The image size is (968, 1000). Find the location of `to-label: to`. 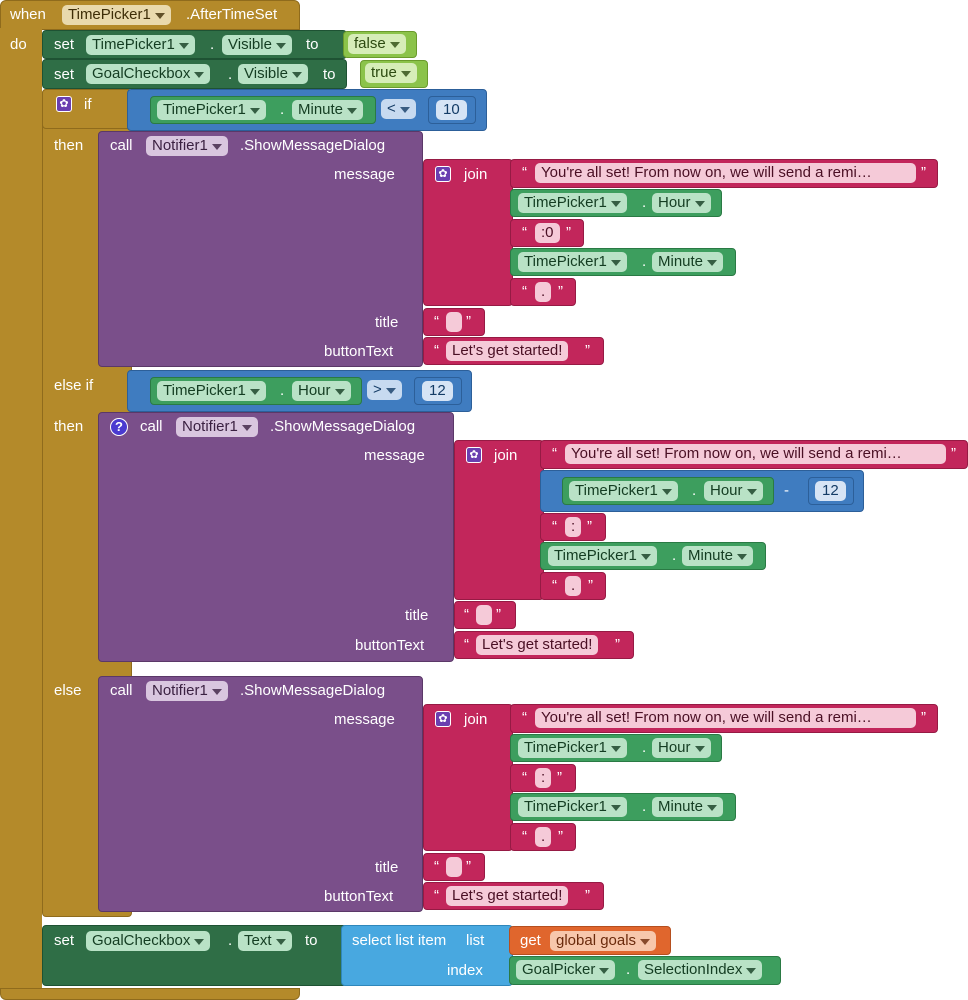

to-label: to is located at coordinates (329, 74).